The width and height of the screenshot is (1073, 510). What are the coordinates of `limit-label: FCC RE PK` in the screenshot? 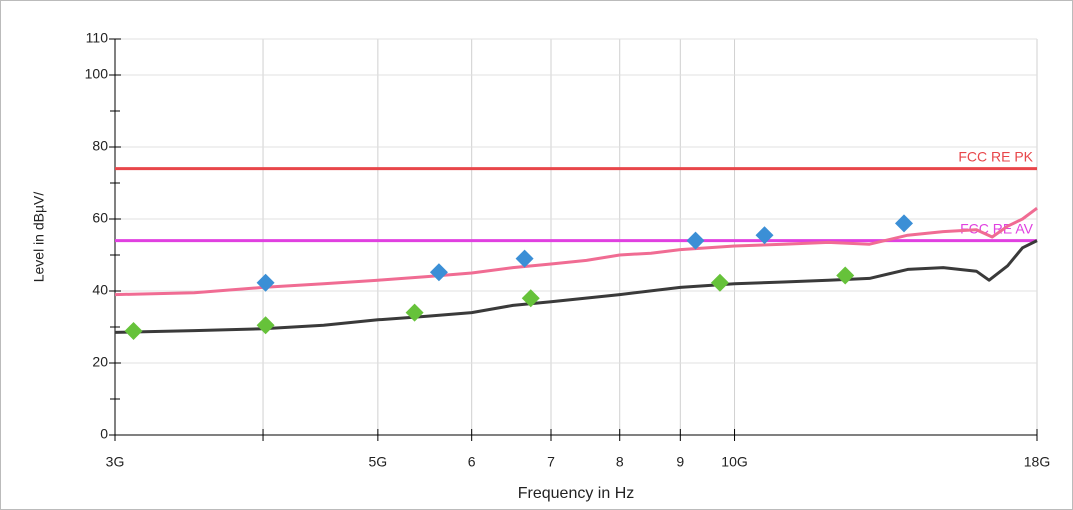 It's located at (995, 156).